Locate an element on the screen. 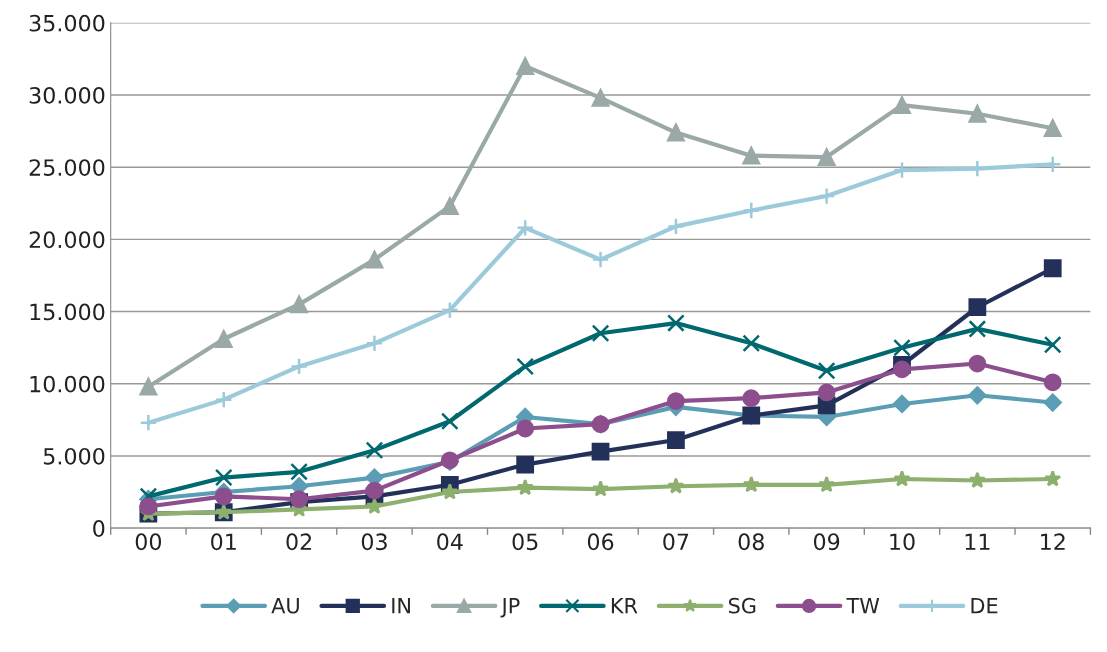  legend-label: SG is located at coordinates (742, 605).